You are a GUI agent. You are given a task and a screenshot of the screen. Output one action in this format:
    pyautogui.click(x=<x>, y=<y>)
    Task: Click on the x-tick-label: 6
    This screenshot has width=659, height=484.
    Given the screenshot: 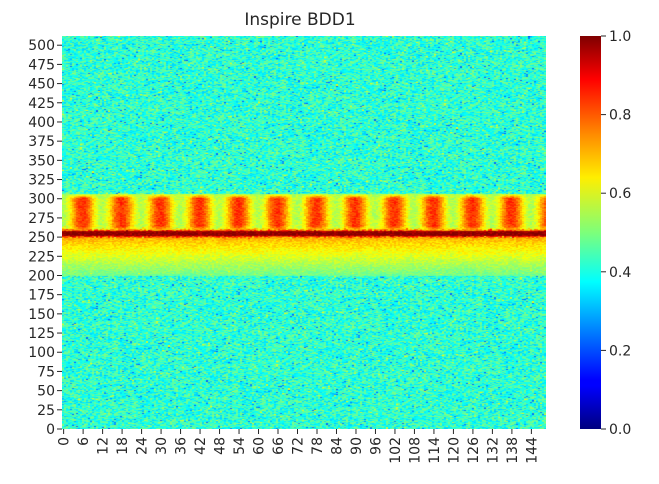 What is the action you would take?
    pyautogui.click(x=84, y=441)
    